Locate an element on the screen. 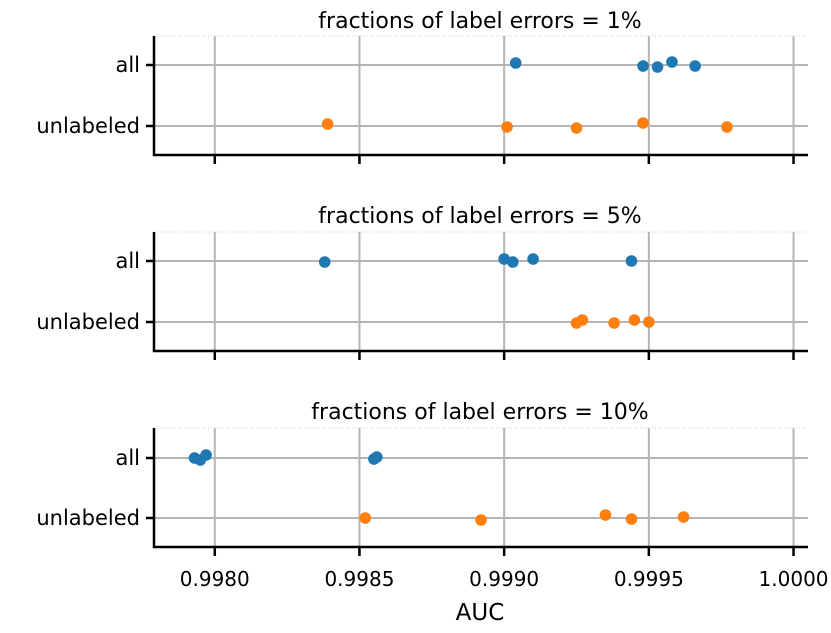 The width and height of the screenshot is (831, 633). x-axis-label: AUC is located at coordinates (480, 613).